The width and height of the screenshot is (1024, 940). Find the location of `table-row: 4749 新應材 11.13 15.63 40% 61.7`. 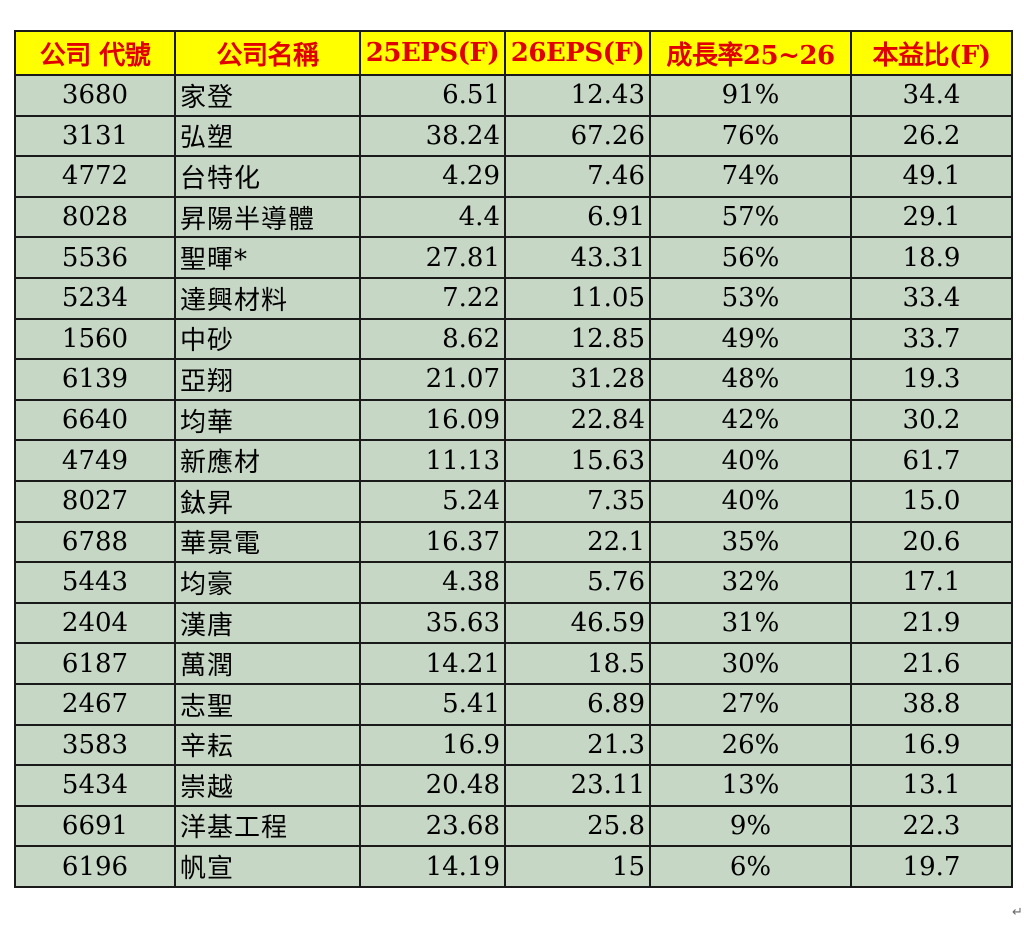

table-row: 4749 新應材 11.13 15.63 40% 61.7 is located at coordinates (513, 460).